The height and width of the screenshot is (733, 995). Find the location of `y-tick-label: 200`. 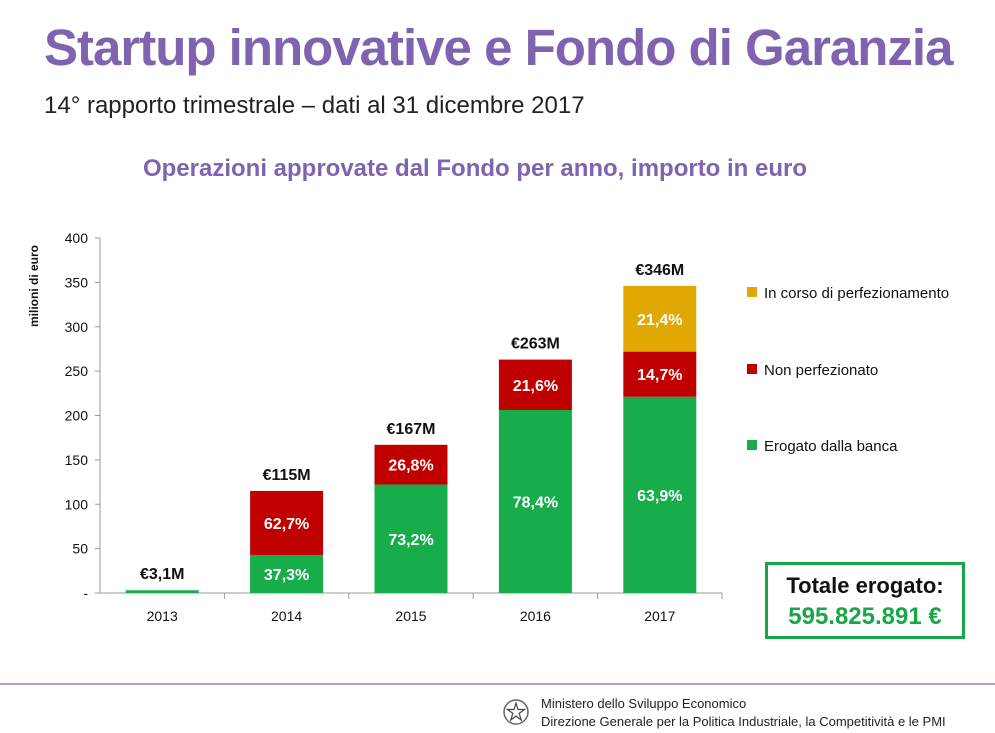

y-tick-label: 200 is located at coordinates (77, 416).